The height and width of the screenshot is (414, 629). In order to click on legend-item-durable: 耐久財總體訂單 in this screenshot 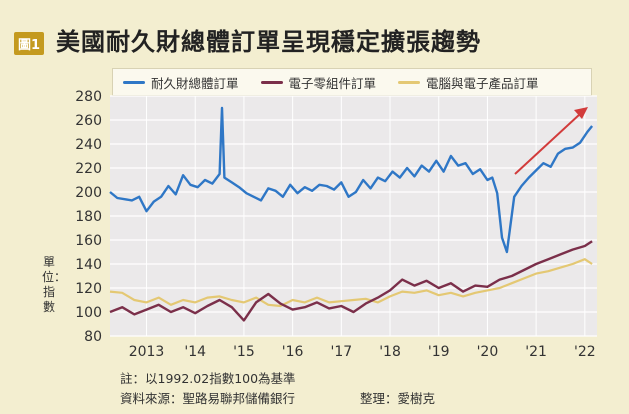, I will do `click(181, 82)`.